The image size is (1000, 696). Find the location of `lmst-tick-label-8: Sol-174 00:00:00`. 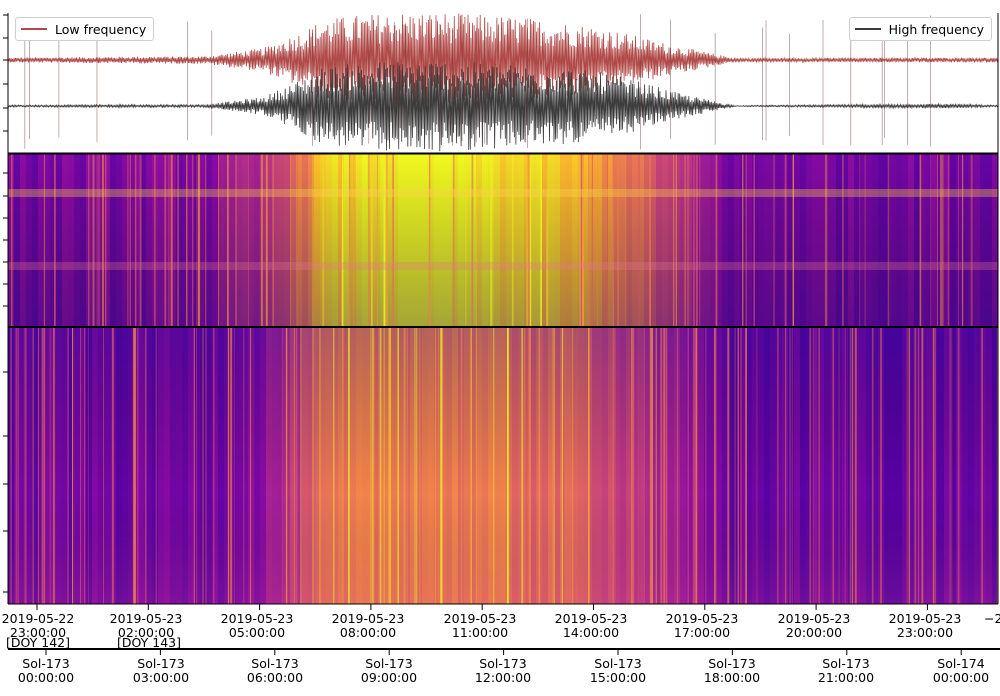

lmst-tick-label-8: Sol-174 00:00:00 is located at coordinates (961, 670).